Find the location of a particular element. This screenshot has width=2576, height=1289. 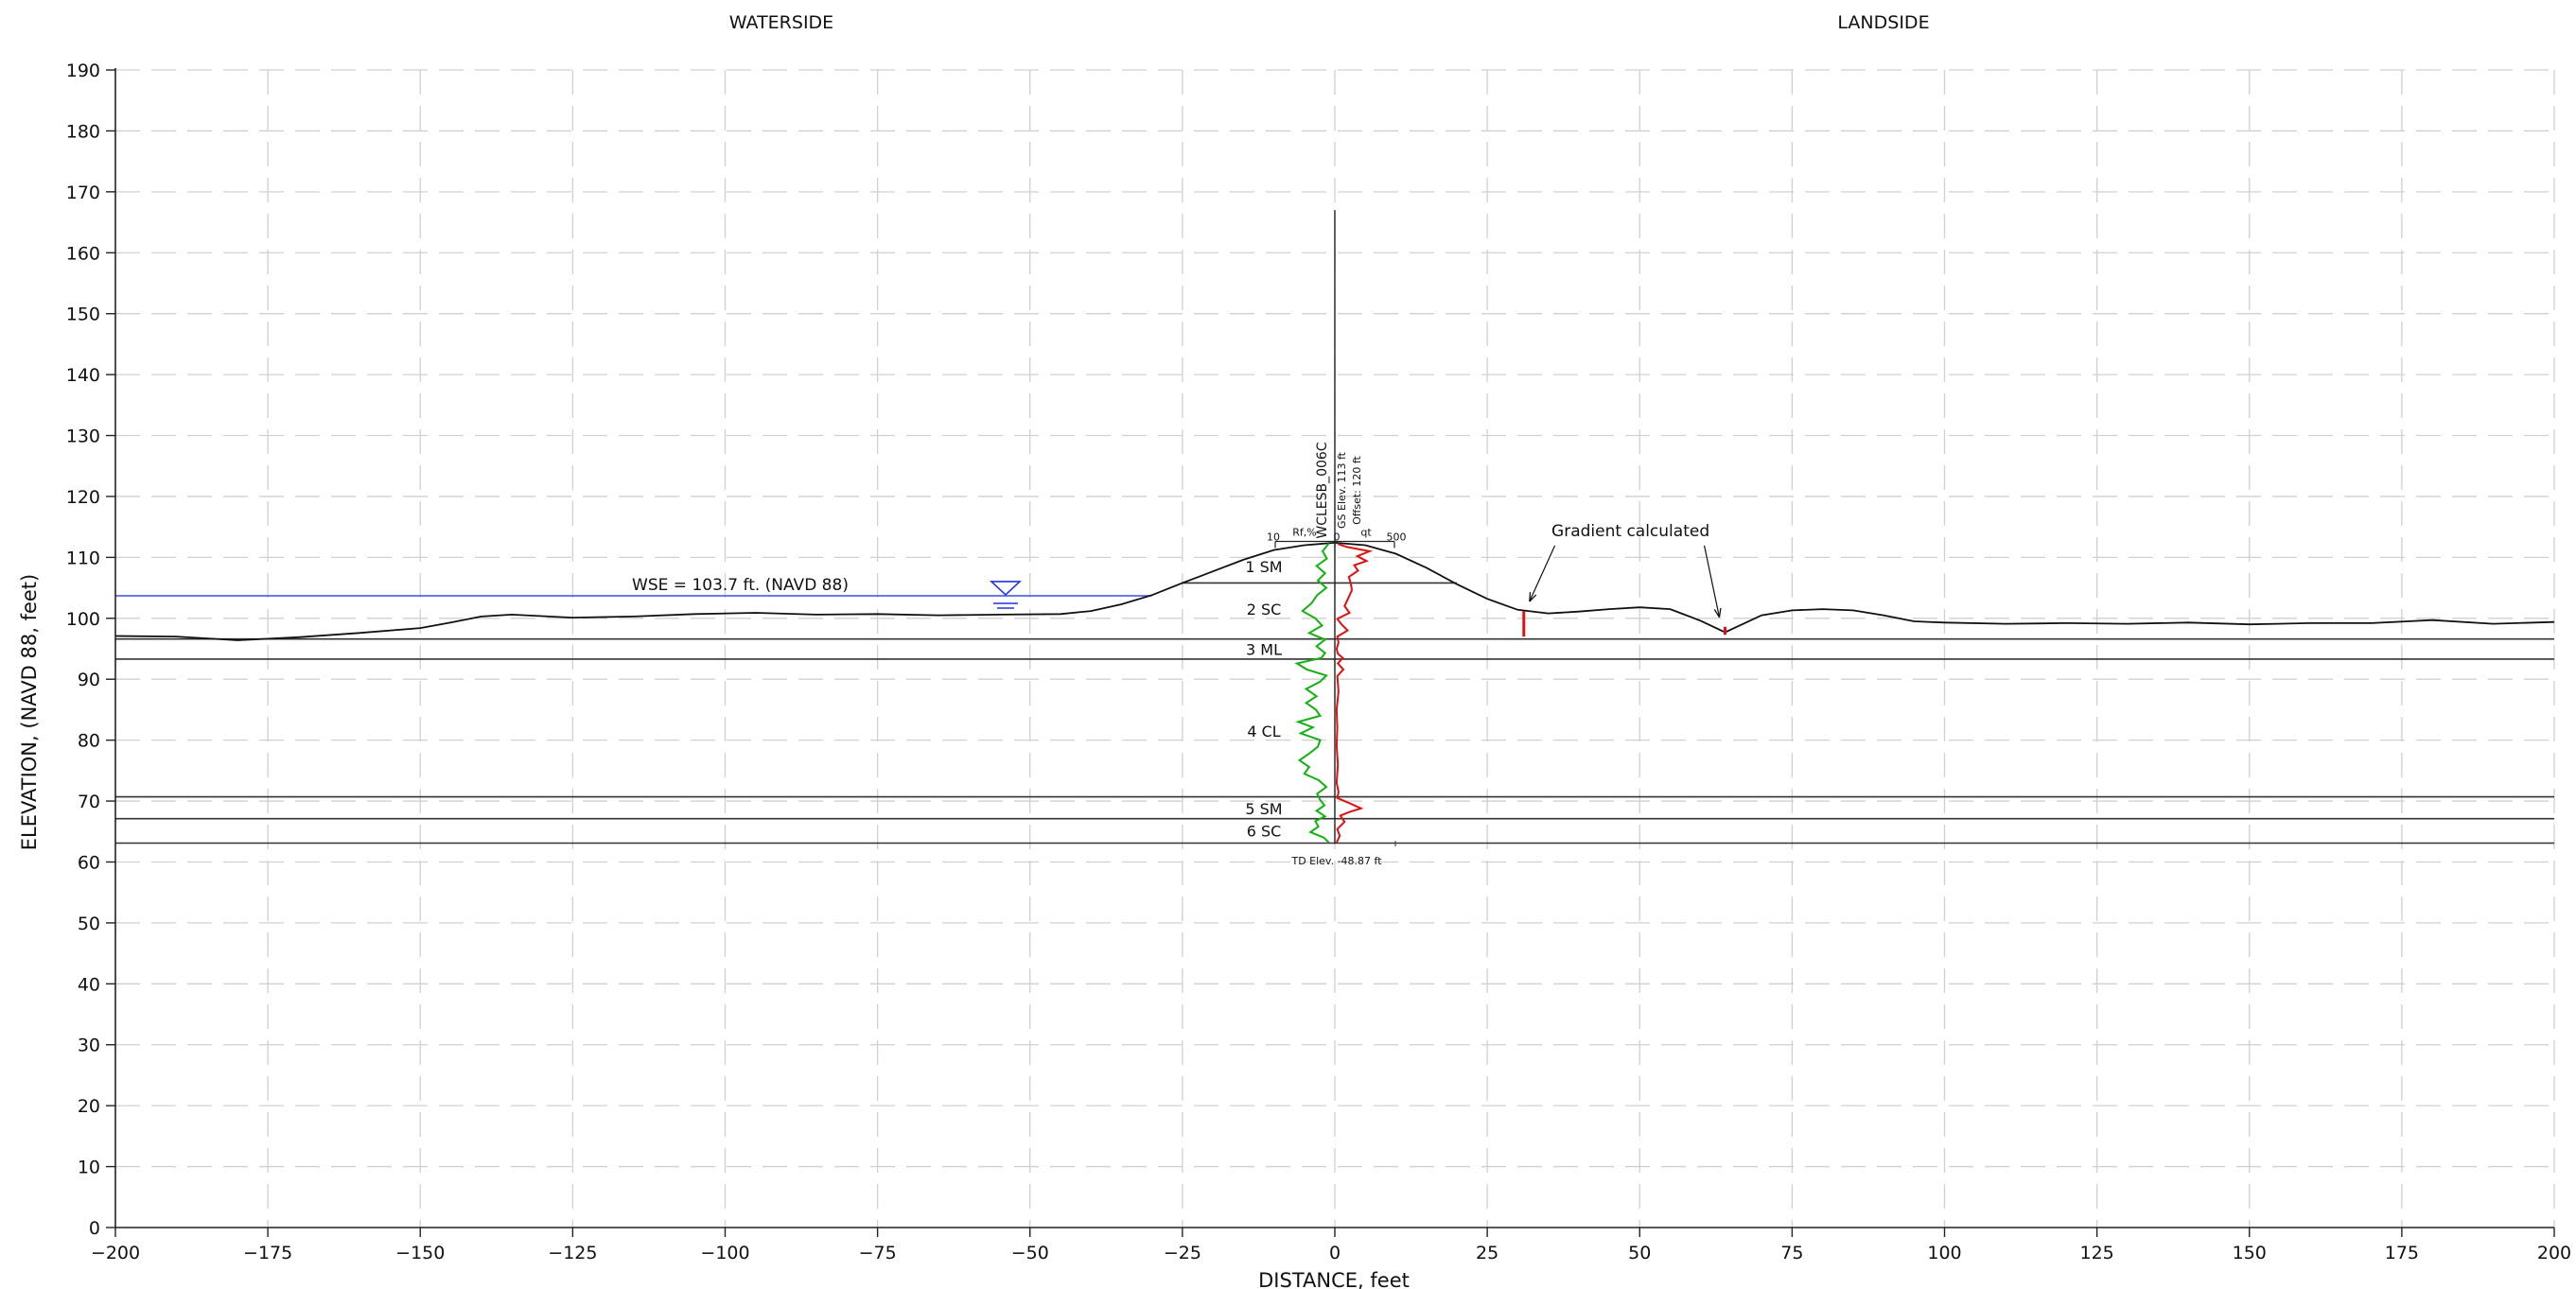

y-tick-label: 60 is located at coordinates (89, 863).